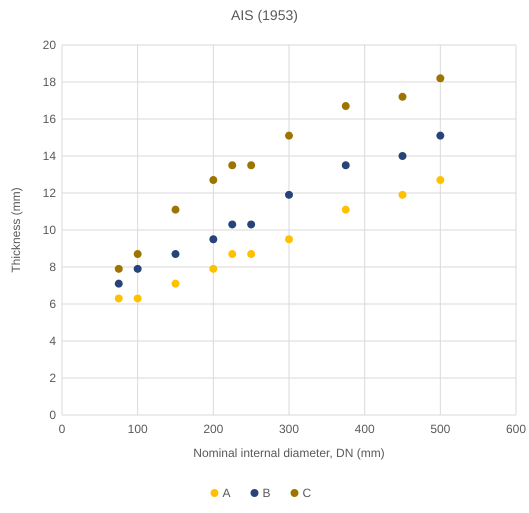  What do you see at coordinates (289, 429) in the screenshot?
I see `x-tick-label: 300` at bounding box center [289, 429].